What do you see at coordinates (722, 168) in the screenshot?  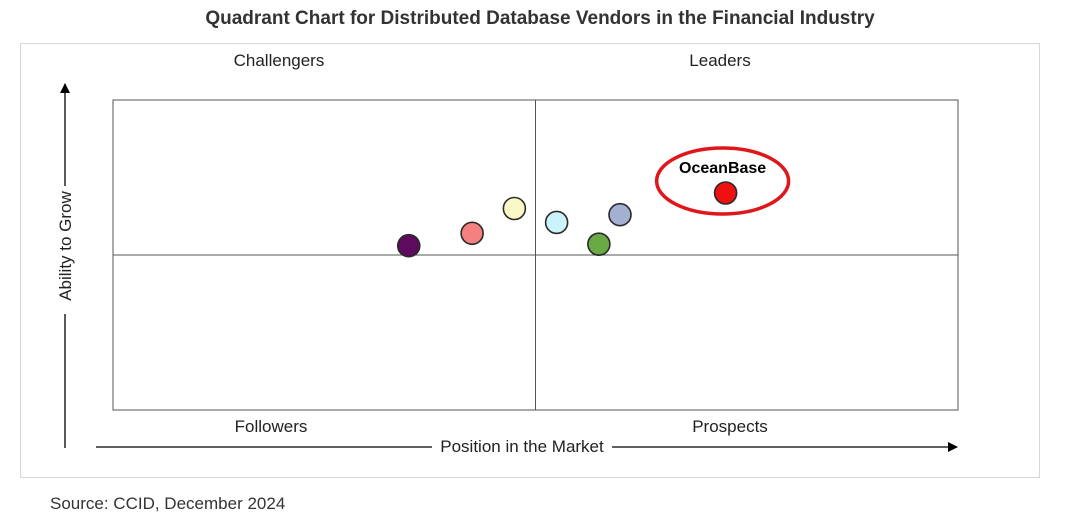 I see `data-point-label: OceanBase` at bounding box center [722, 168].